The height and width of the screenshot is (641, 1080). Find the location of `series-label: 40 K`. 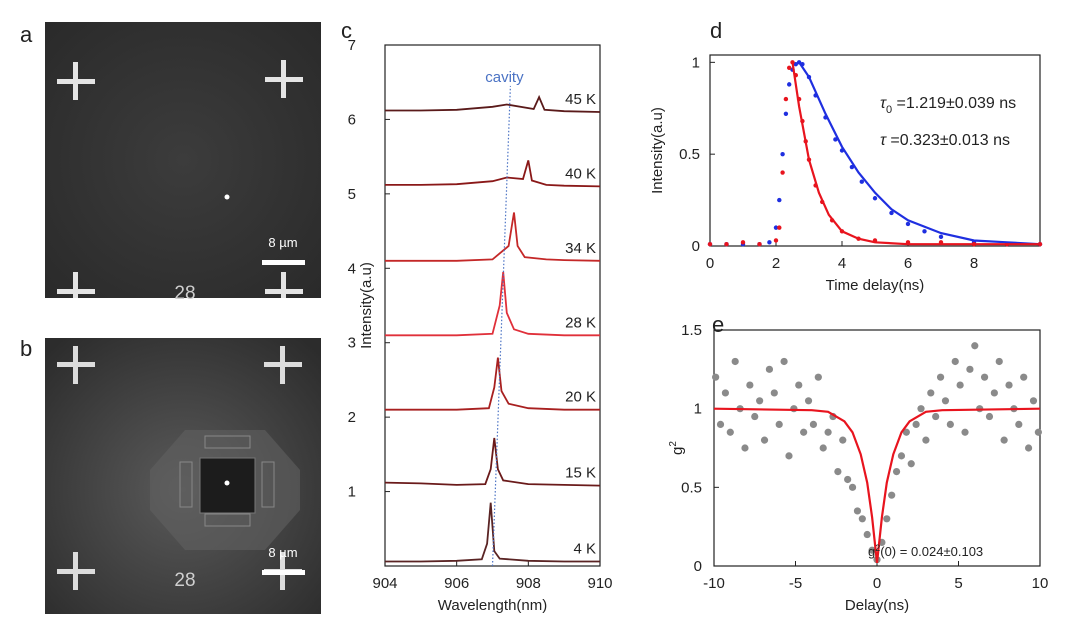

series-label: 40 K is located at coordinates (580, 173).